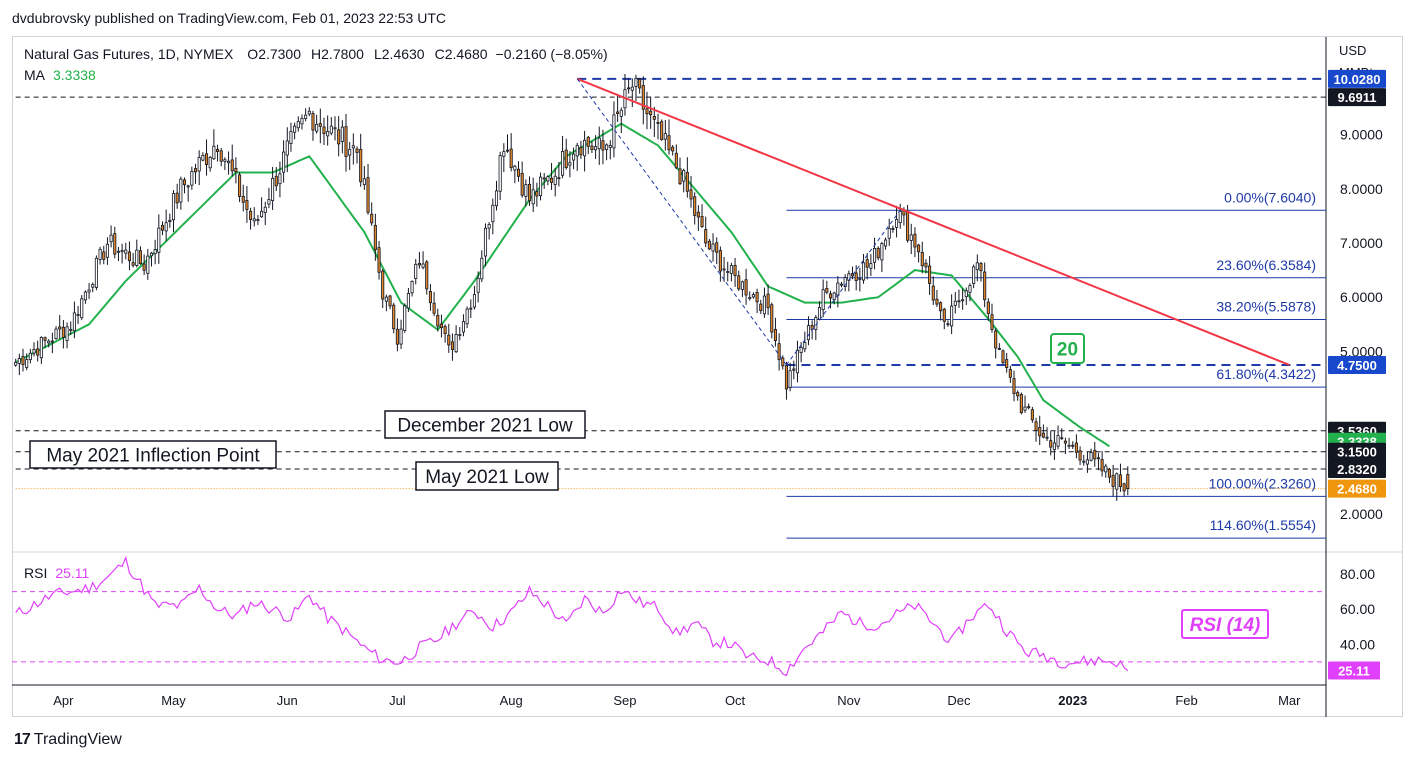  What do you see at coordinates (1067, 348) in the screenshot?
I see `ma-period-label-box` at bounding box center [1067, 348].